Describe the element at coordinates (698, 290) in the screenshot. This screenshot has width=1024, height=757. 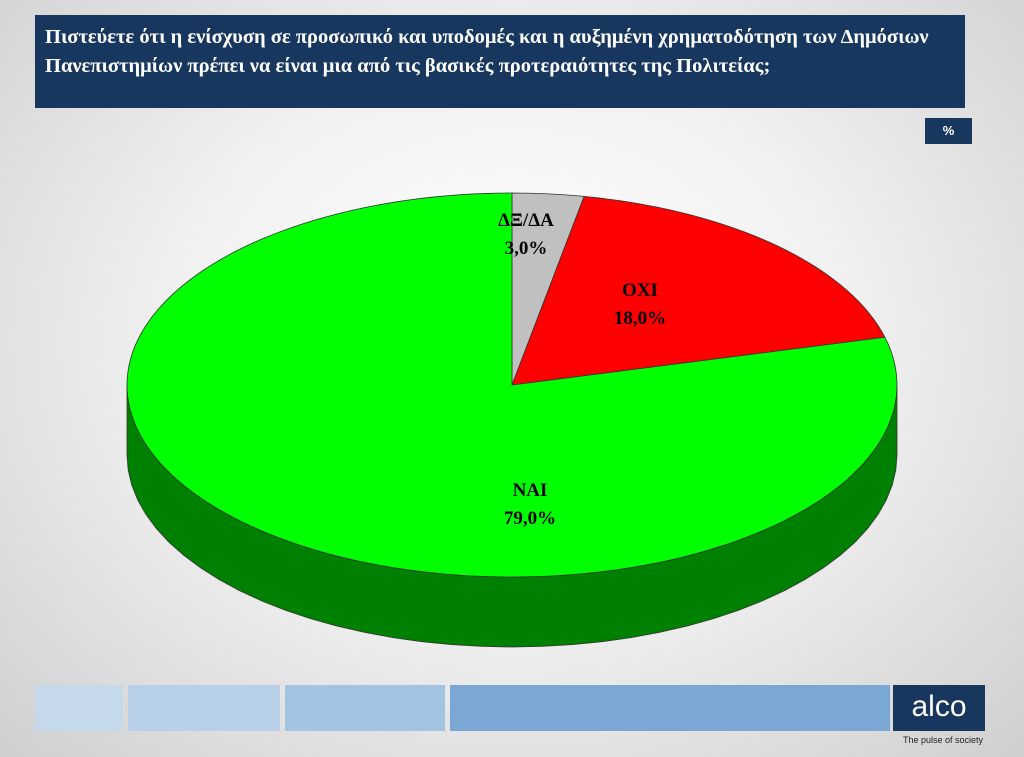
I see `pie-slice` at that location.